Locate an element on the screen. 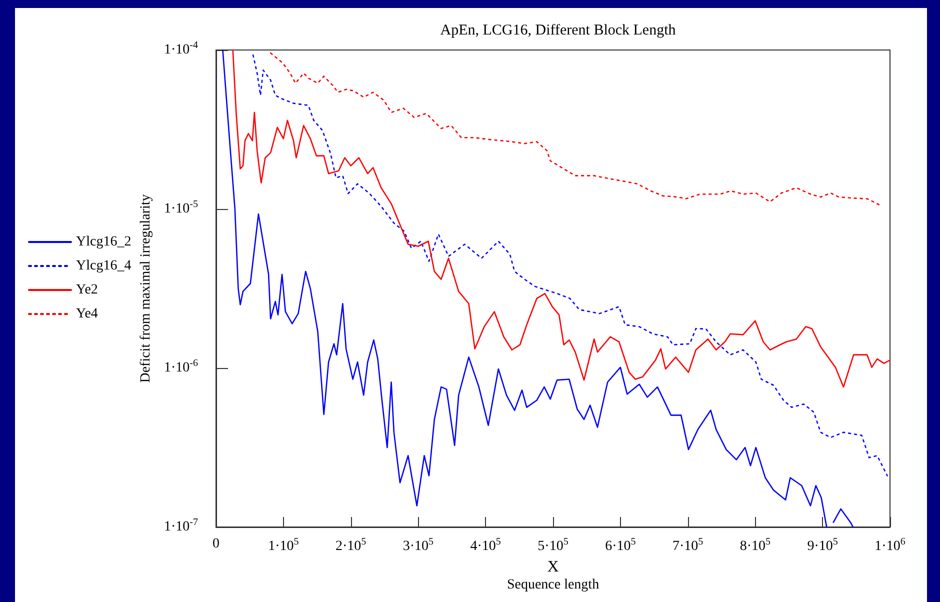 This screenshot has width=940, height=602. x-axis-title: X Sequence length is located at coordinates (553, 575).